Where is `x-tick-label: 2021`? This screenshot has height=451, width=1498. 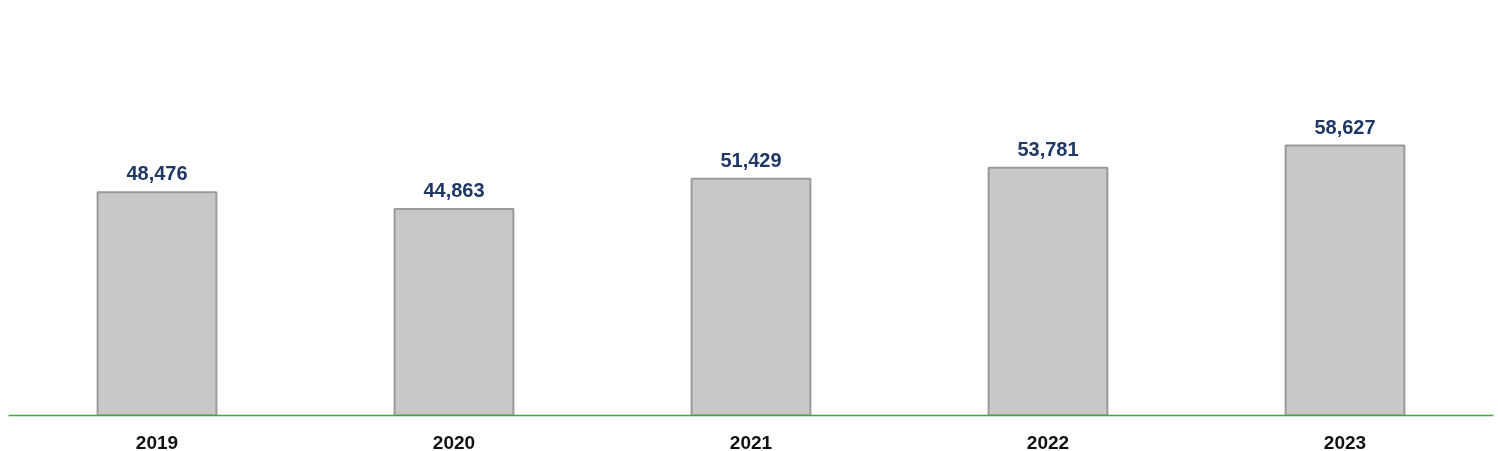 x-tick-label: 2021 is located at coordinates (751, 441).